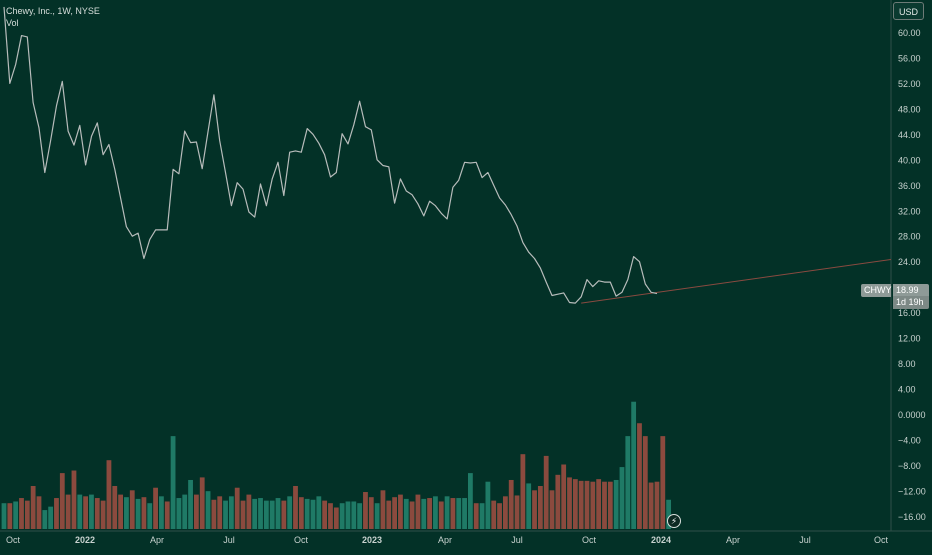  What do you see at coordinates (912, 517) in the screenshot?
I see `y-tick-label: −16.00` at bounding box center [912, 517].